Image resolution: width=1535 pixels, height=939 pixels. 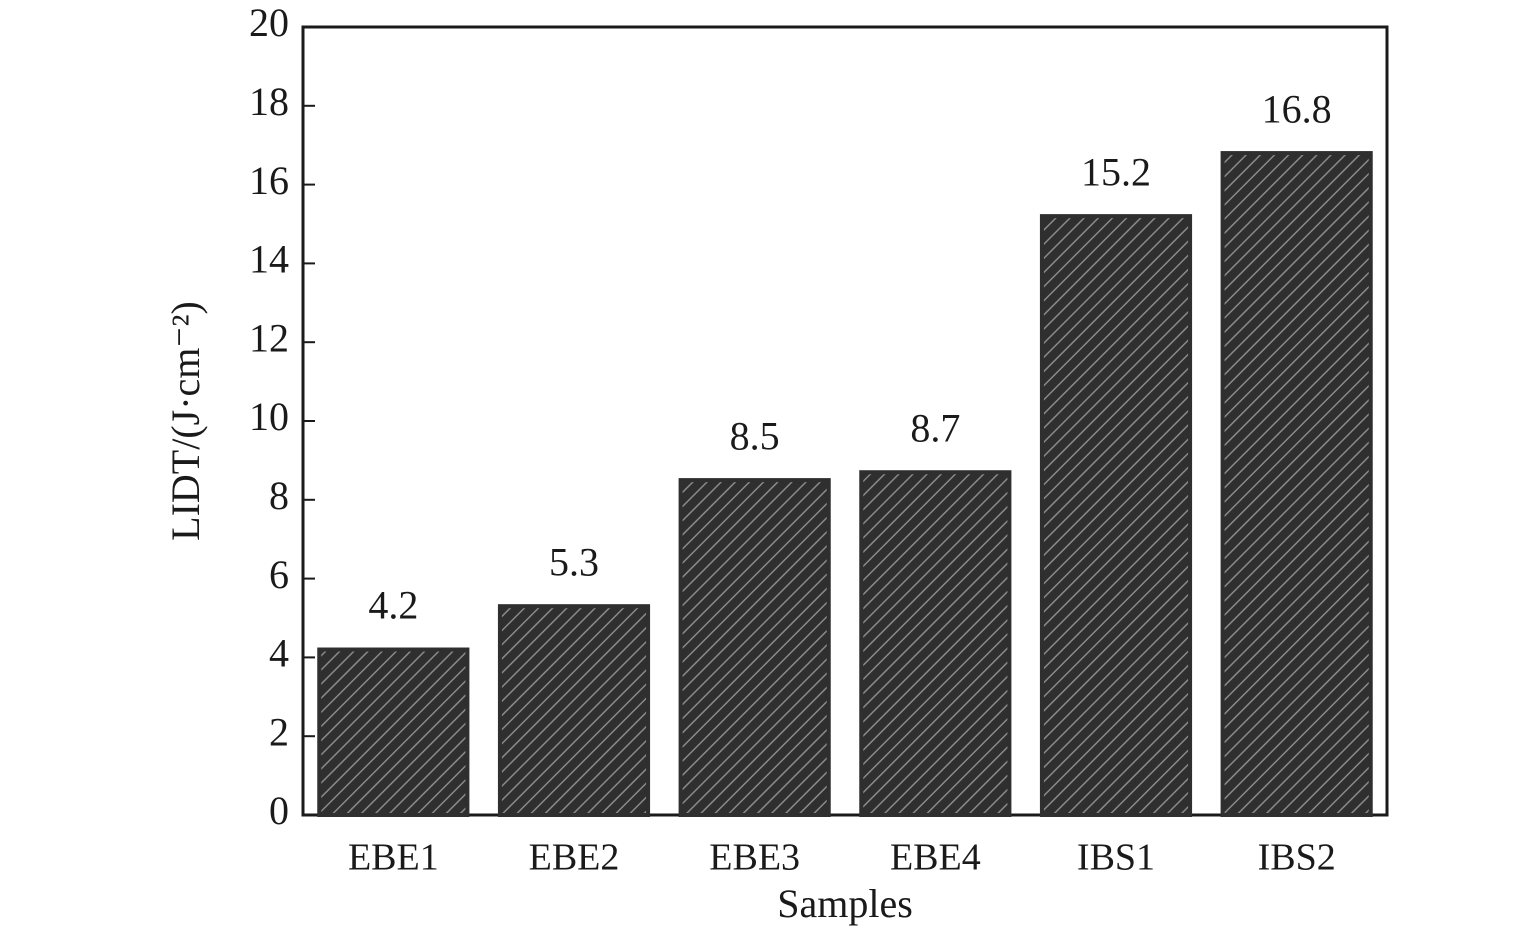 What do you see at coordinates (1116, 171) in the screenshot?
I see `value-label: 15.2` at bounding box center [1116, 171].